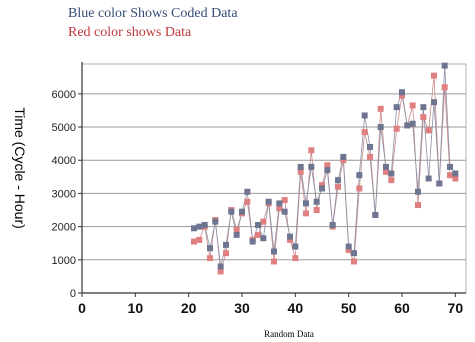 This screenshot has width=475, height=342. I want to click on y-tick-label: 2000, so click(64, 228).